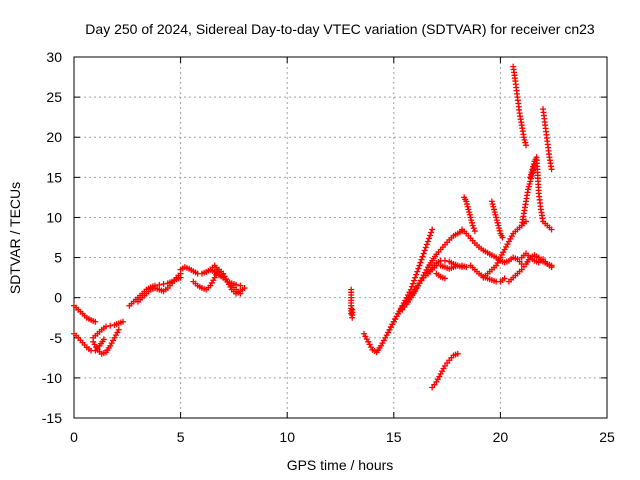 The height and width of the screenshot is (480, 640). Describe the element at coordinates (54, 217) in the screenshot. I see `y-tick-label: 10` at that location.